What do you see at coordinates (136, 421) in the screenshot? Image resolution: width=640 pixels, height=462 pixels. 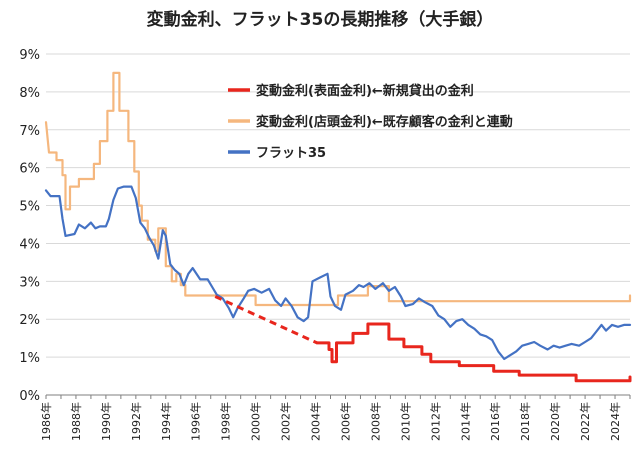 I see `x-tick-label: 1992年` at bounding box center [136, 421].